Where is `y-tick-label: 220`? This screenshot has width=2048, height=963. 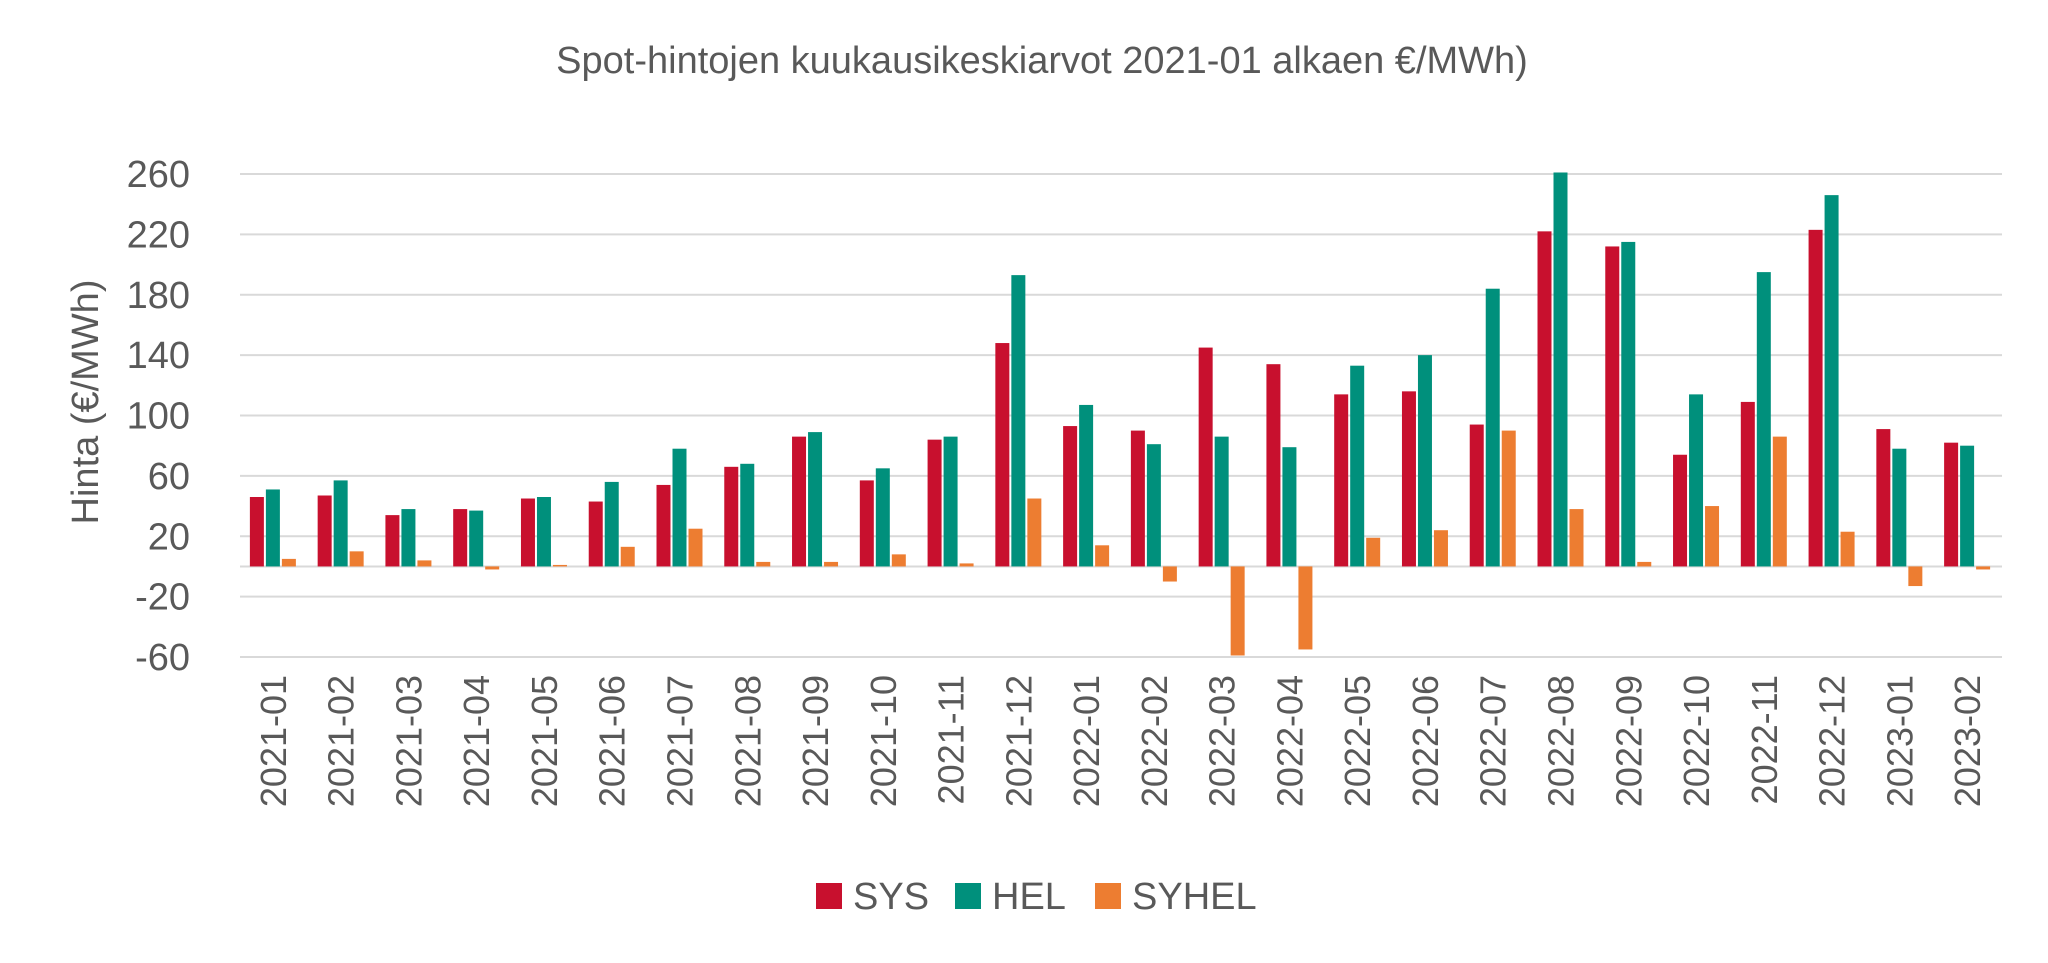 y-tick-label: 220 is located at coordinates (158, 235).